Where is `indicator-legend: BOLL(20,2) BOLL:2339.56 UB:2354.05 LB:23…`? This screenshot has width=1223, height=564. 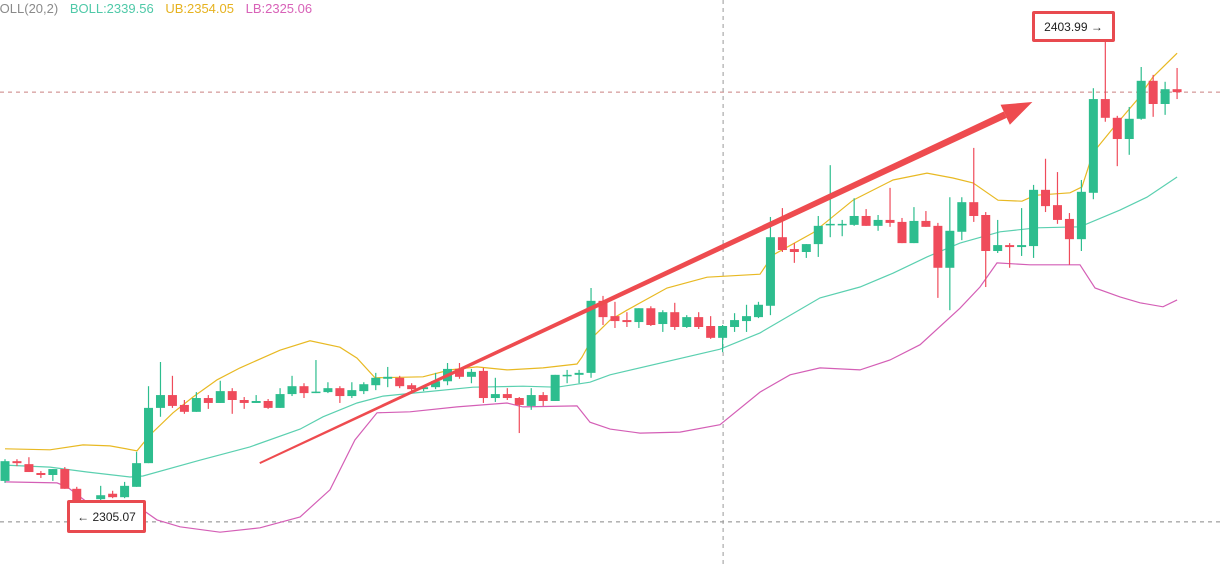
indicator-legend: BOLL(20,2) BOLL:2339.56 UB:2354.05 LB:23… is located at coordinates (160, 8).